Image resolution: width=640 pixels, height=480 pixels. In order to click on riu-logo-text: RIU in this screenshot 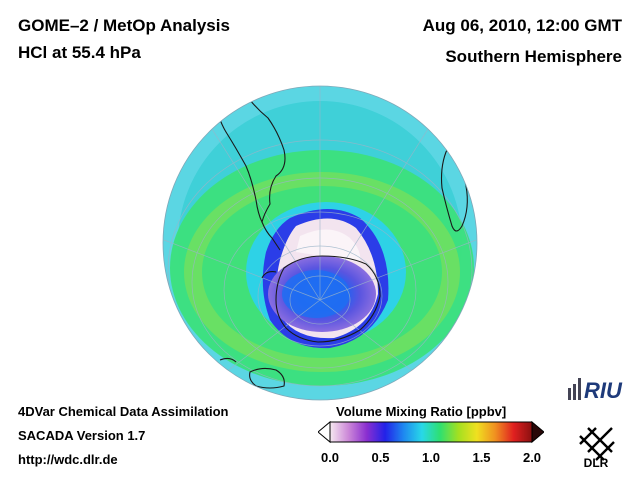, I will do `click(603, 390)`.